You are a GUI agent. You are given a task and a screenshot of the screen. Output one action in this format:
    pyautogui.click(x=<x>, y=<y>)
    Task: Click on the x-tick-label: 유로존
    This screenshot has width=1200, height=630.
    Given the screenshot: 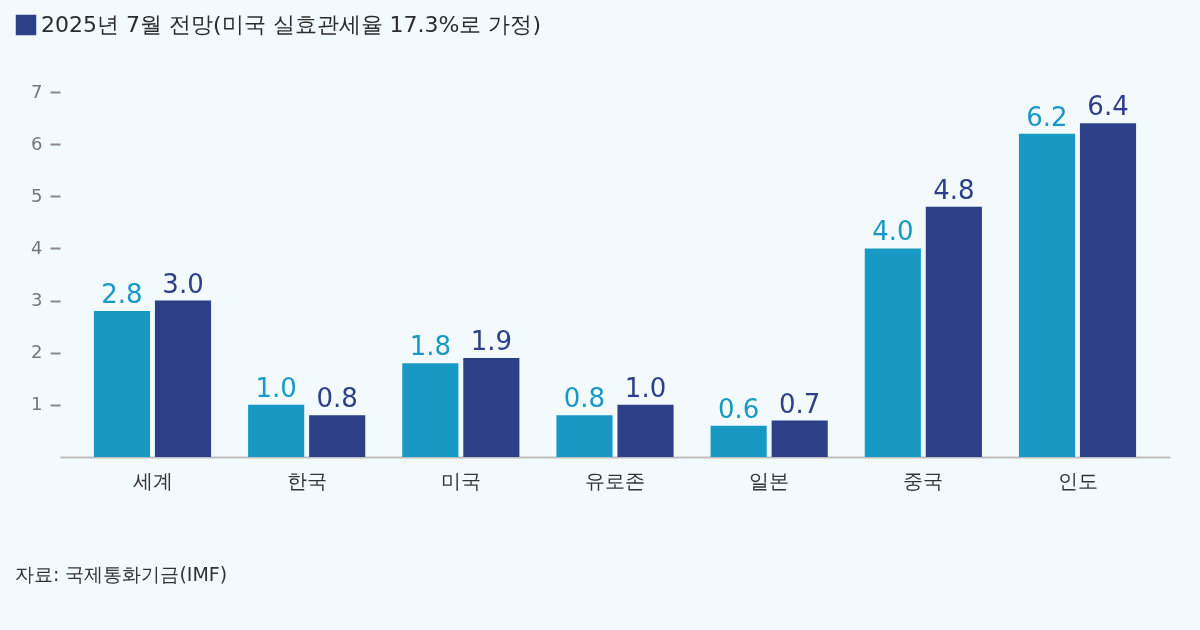 What is the action you would take?
    pyautogui.click(x=615, y=480)
    